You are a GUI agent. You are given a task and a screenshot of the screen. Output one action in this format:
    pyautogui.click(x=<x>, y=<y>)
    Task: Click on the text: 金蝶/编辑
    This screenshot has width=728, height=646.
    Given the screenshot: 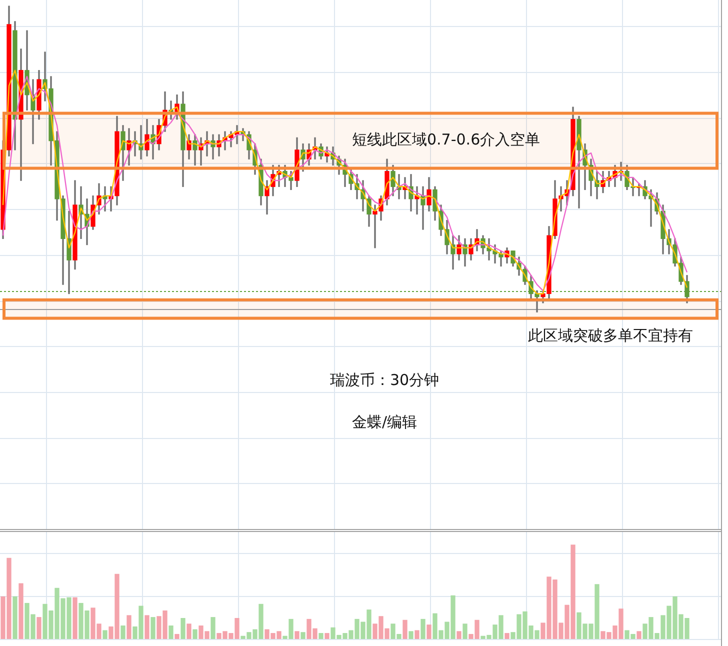 What is the action you would take?
    pyautogui.click(x=385, y=422)
    